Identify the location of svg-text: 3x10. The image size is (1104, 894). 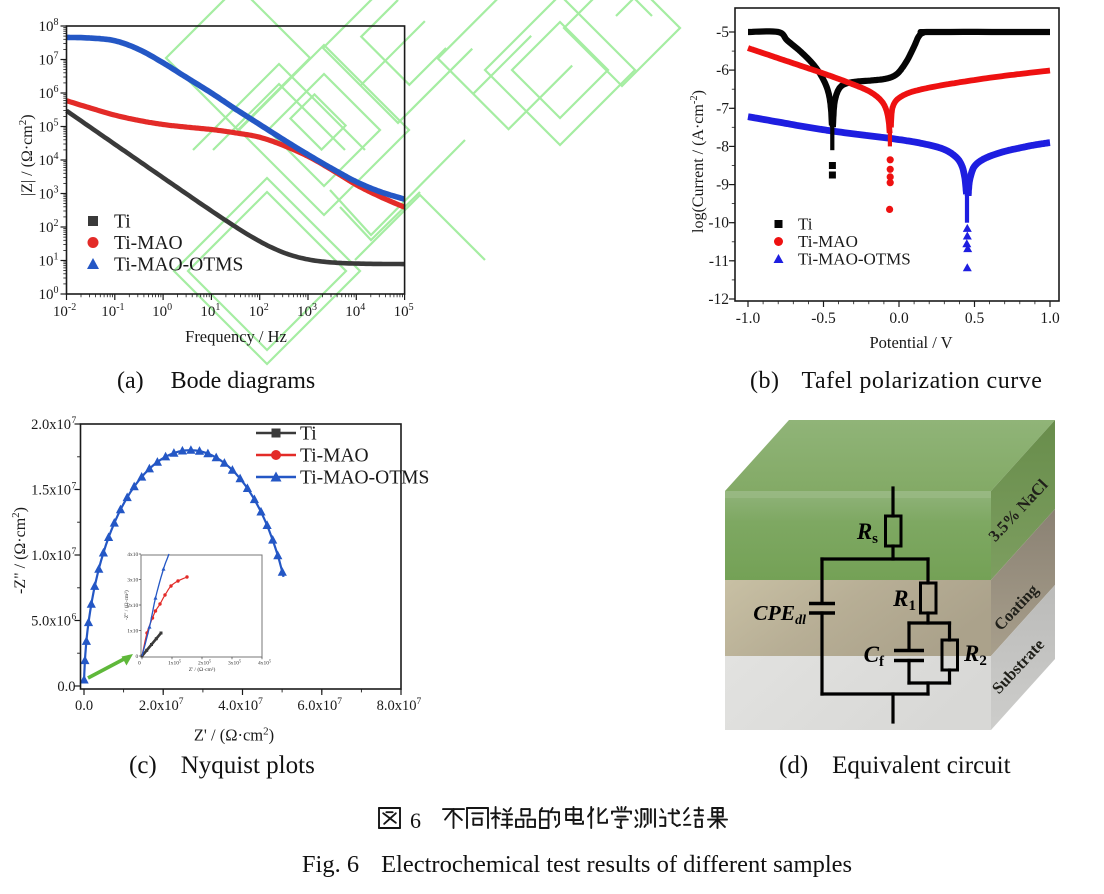
(132, 581).